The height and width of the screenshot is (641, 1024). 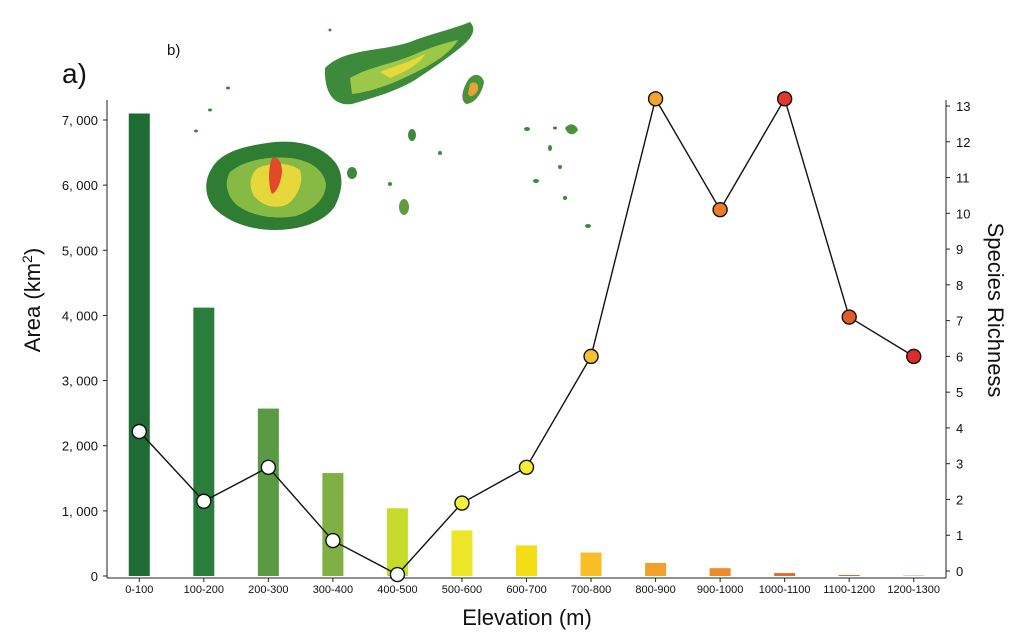 I want to click on x-tick-label: 700-800, so click(x=591, y=590).